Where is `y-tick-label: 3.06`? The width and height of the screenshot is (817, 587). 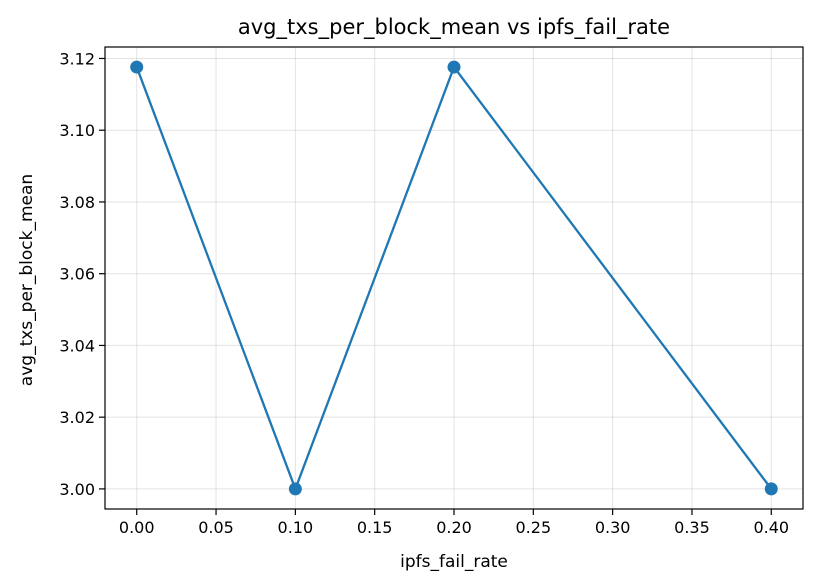 y-tick-label: 3.06 is located at coordinates (77, 274).